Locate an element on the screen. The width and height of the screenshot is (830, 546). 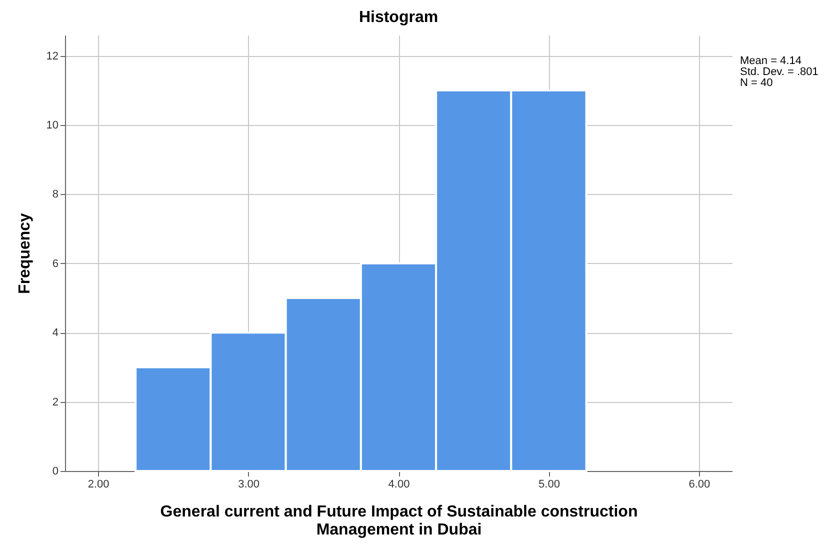
text: Mean = 4.14 is located at coordinates (771, 61).